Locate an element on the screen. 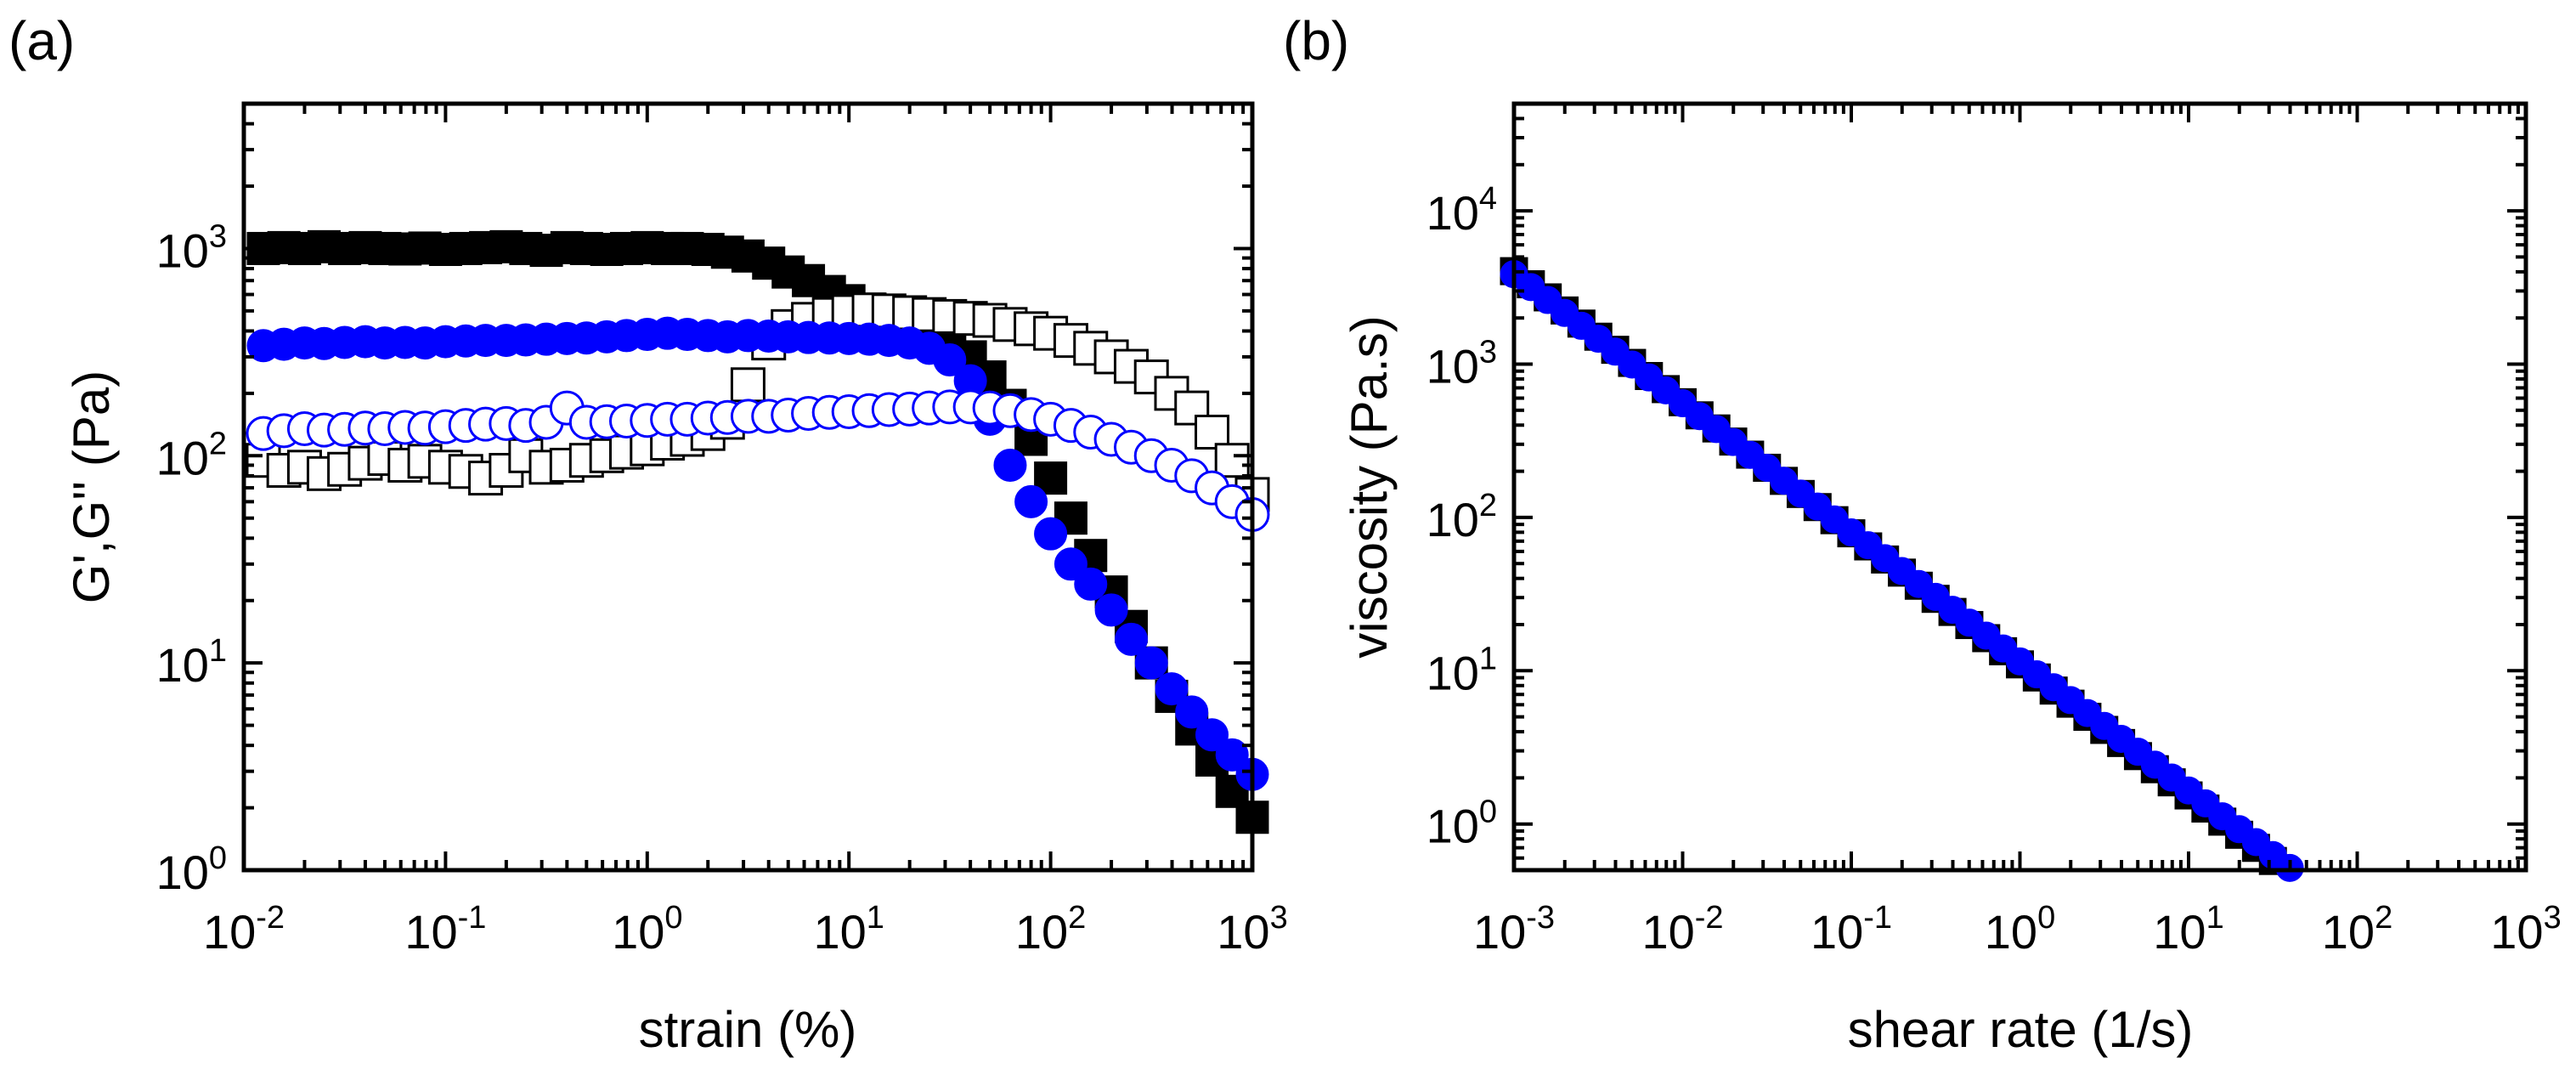 This screenshot has height=1069, width=2576. panel-b-x-tick-label: 10³ is located at coordinates (2525, 929).